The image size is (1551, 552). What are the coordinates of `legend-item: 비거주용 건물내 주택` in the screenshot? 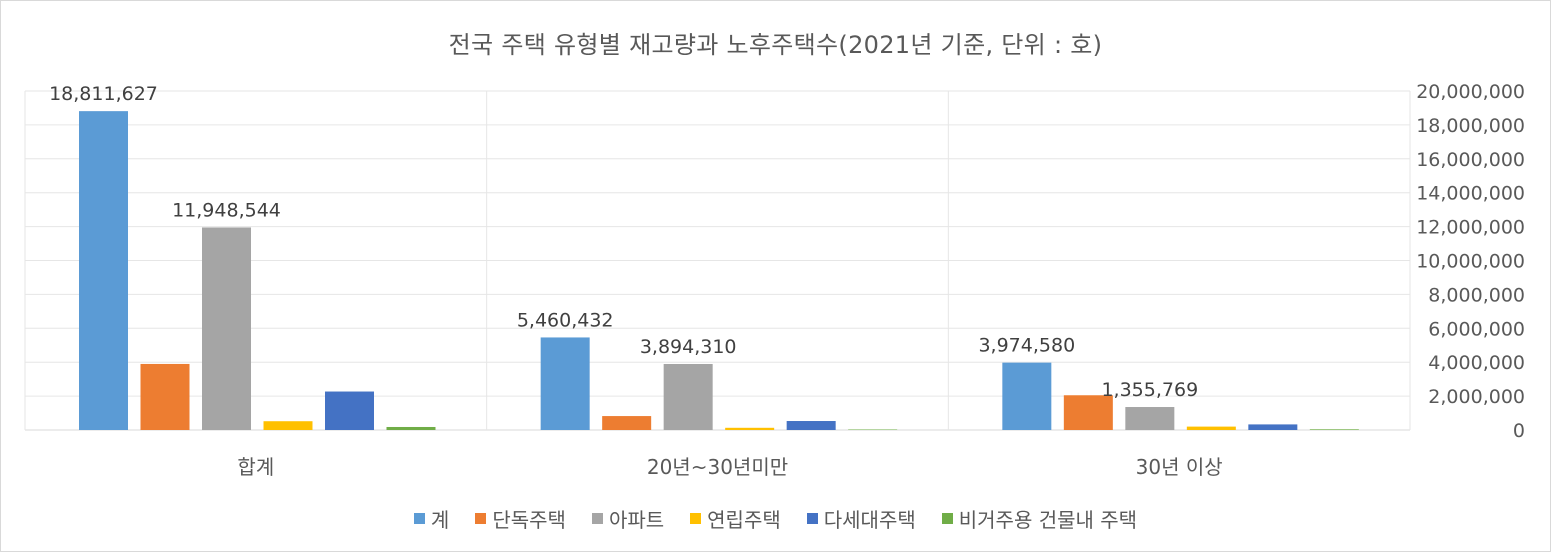 It's located at (1039, 518).